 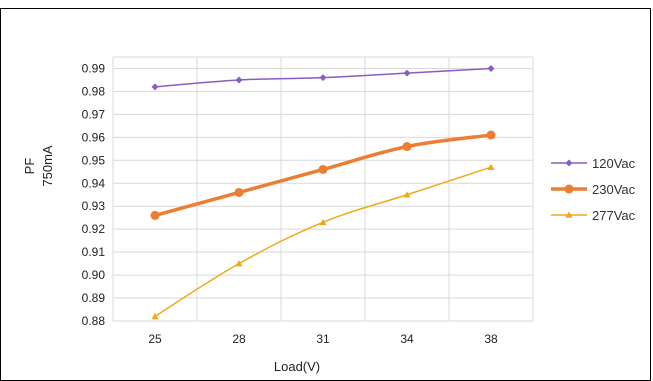 I want to click on y-tick-label: 0.98, so click(x=94, y=91).